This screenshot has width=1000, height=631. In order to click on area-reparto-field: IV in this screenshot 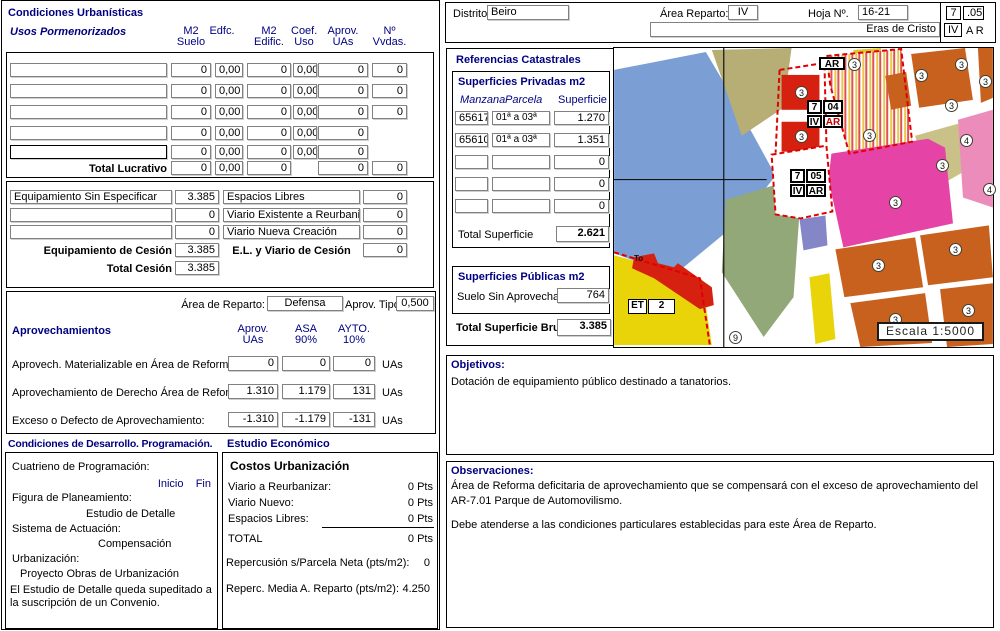, I will do `click(743, 12)`.